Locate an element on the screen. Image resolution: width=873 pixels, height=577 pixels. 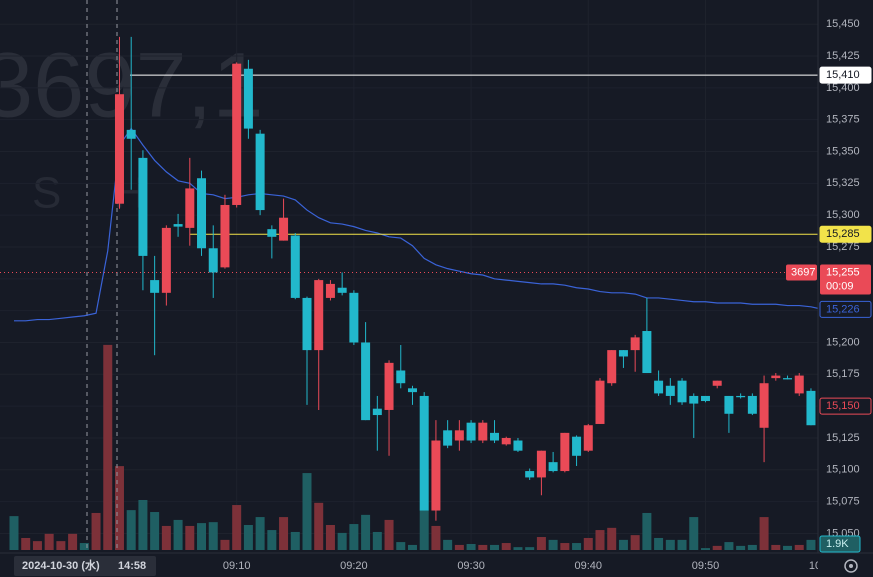
y-tick-label: 15,400 is located at coordinates (843, 88).